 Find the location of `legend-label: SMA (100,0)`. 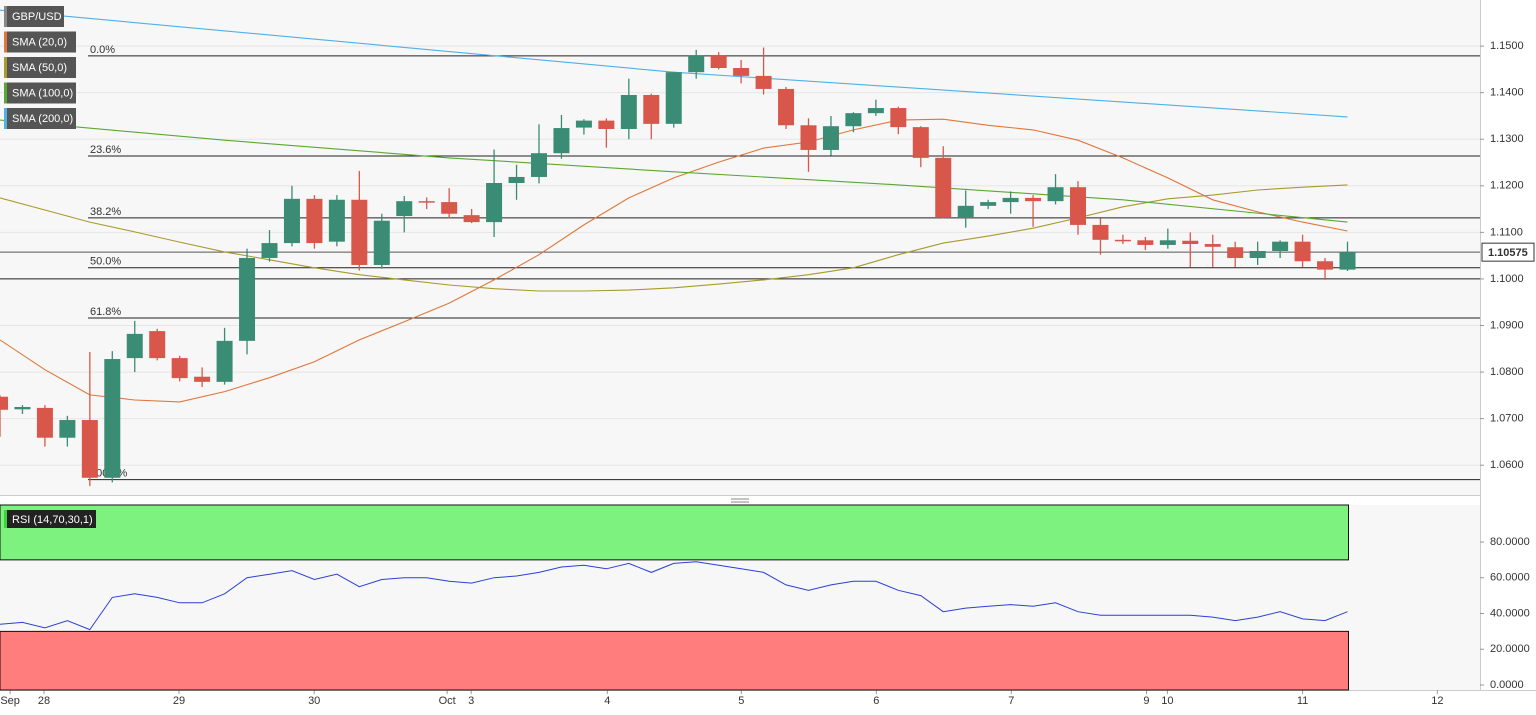

legend-label: SMA (100,0) is located at coordinates (42, 93).